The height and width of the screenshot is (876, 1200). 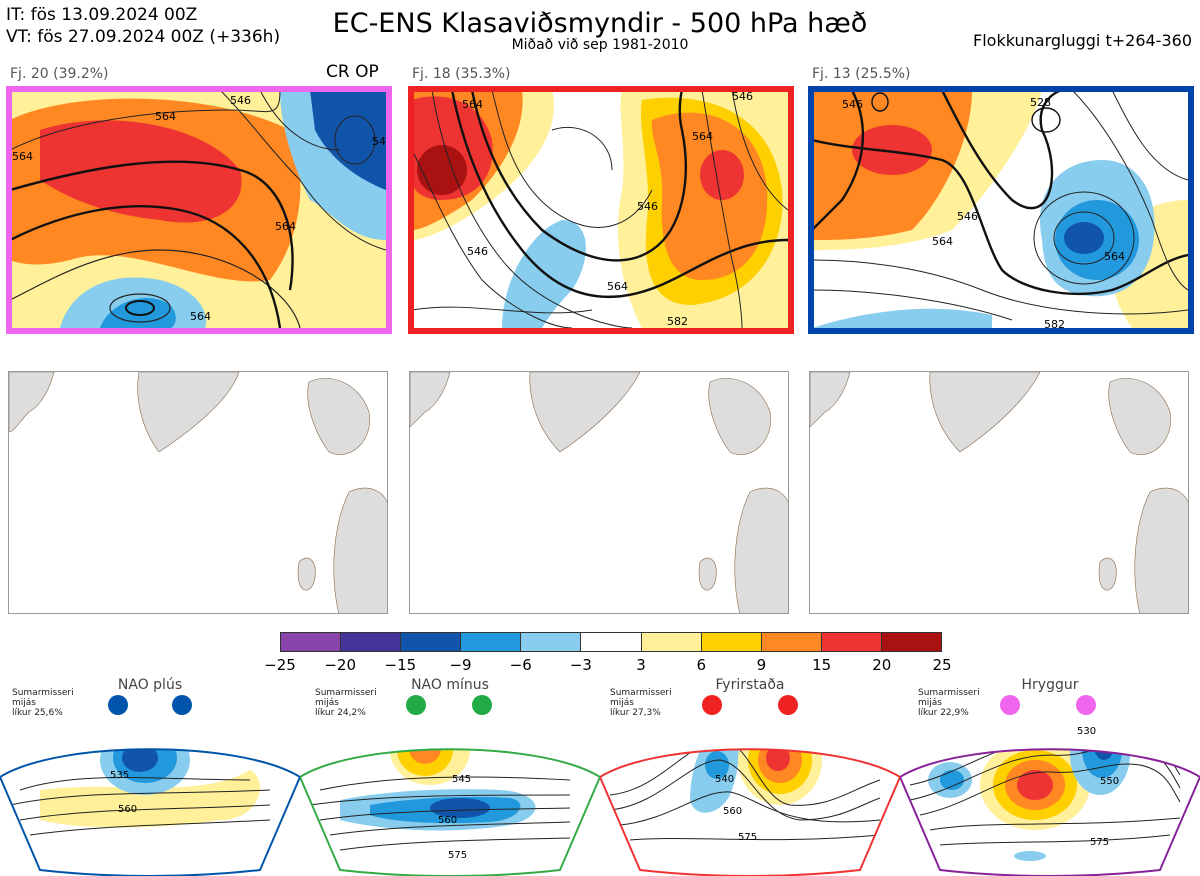 I want to click on colorbar-tick: 20, so click(x=882, y=665).